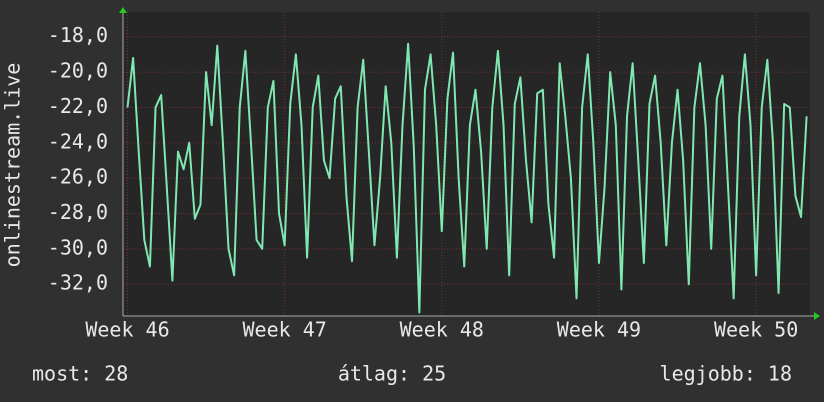  Describe the element at coordinates (78, 71) in the screenshot. I see `y-tick-label: -20,0` at that location.